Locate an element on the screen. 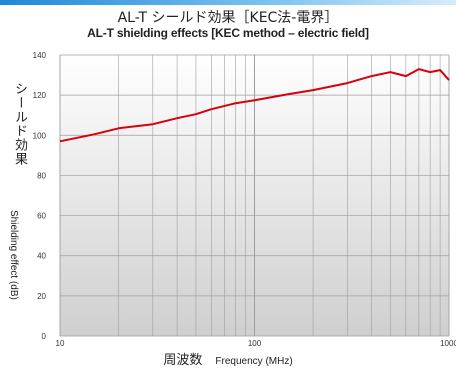 This screenshot has height=368, width=456. x-tick-label: 10 is located at coordinates (60, 343).